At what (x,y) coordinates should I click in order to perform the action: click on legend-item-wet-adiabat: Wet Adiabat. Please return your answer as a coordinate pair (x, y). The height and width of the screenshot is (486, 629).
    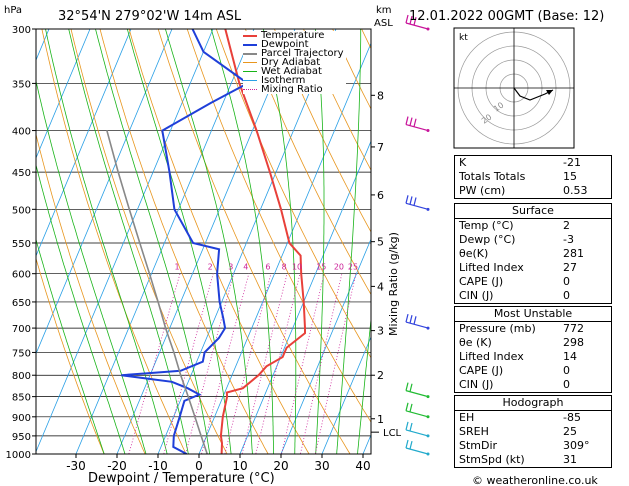
    Looking at the image, I should click on (293, 72).